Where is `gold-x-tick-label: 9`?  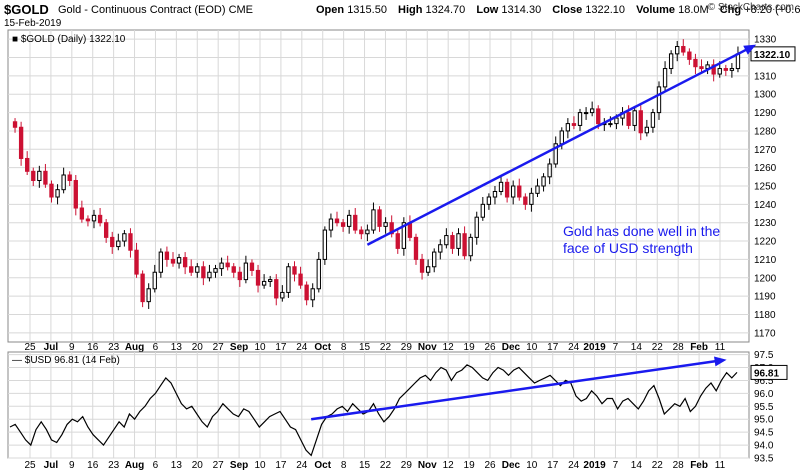 gold-x-tick-label: 9 is located at coordinates (72, 347).